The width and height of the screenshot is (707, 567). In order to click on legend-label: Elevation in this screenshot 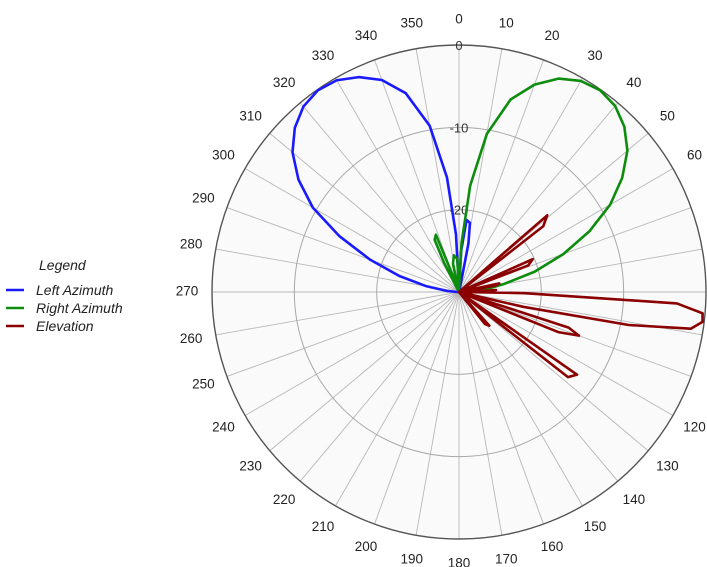, I will do `click(65, 326)`.